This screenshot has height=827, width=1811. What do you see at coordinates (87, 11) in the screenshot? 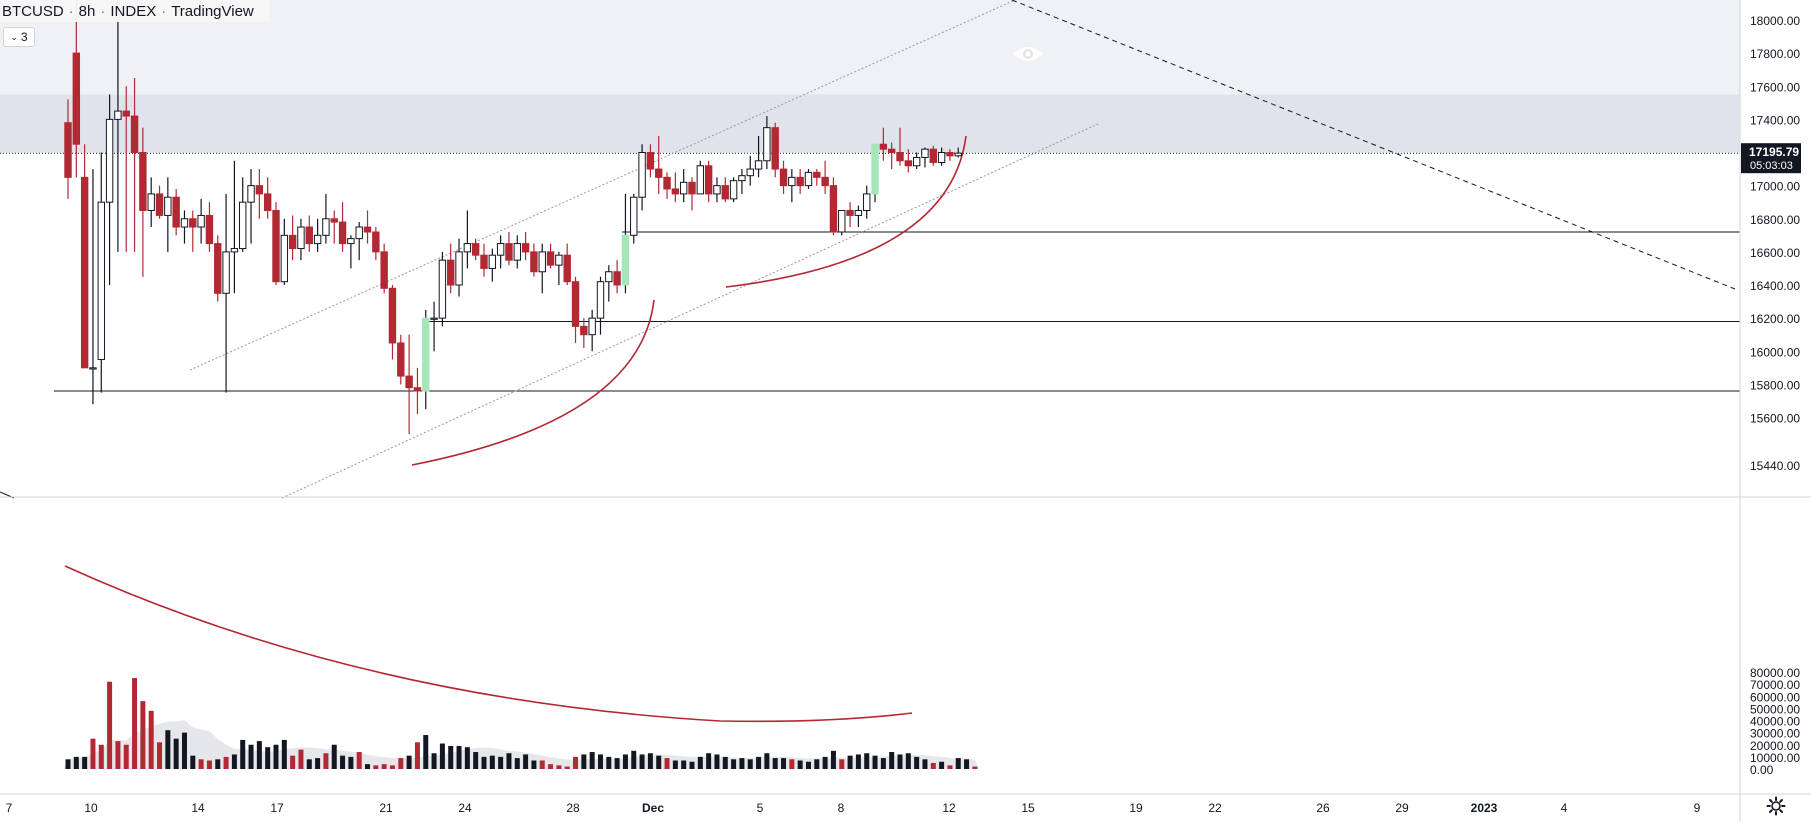
I see `interval-label: 8h` at bounding box center [87, 11].